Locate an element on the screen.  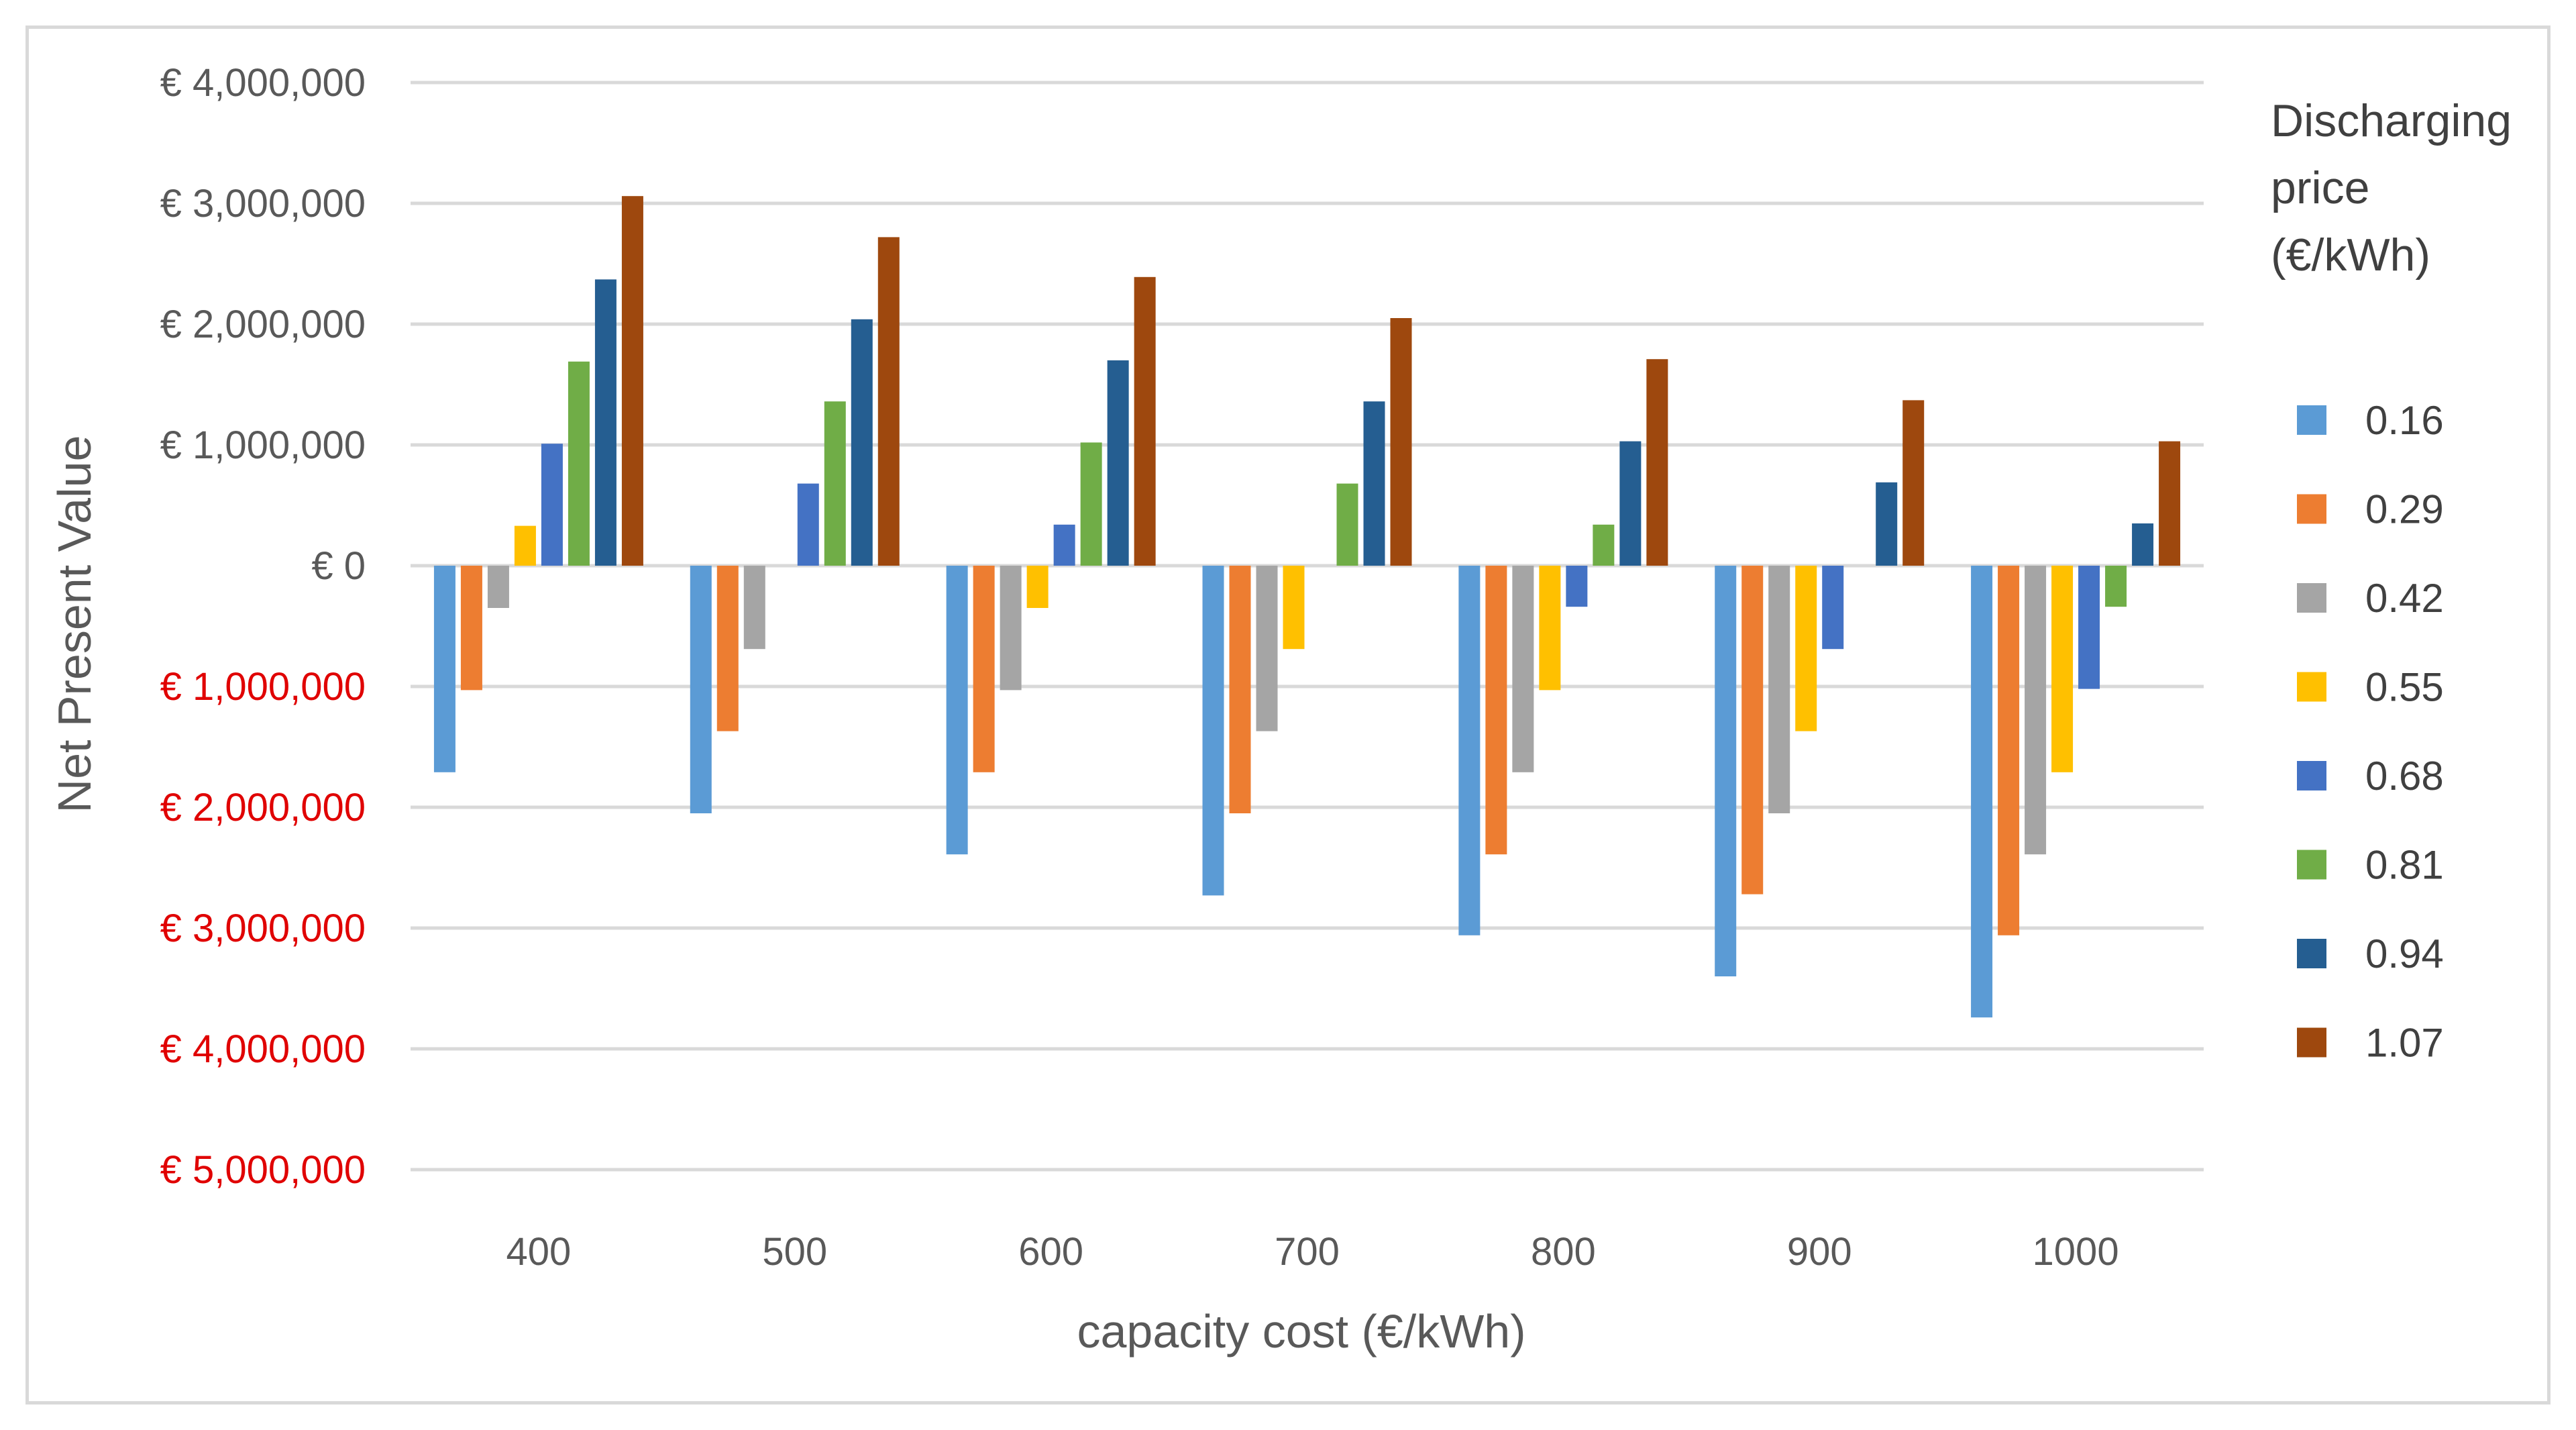
y-axis-title: Net Present Value is located at coordinates (74, 624).